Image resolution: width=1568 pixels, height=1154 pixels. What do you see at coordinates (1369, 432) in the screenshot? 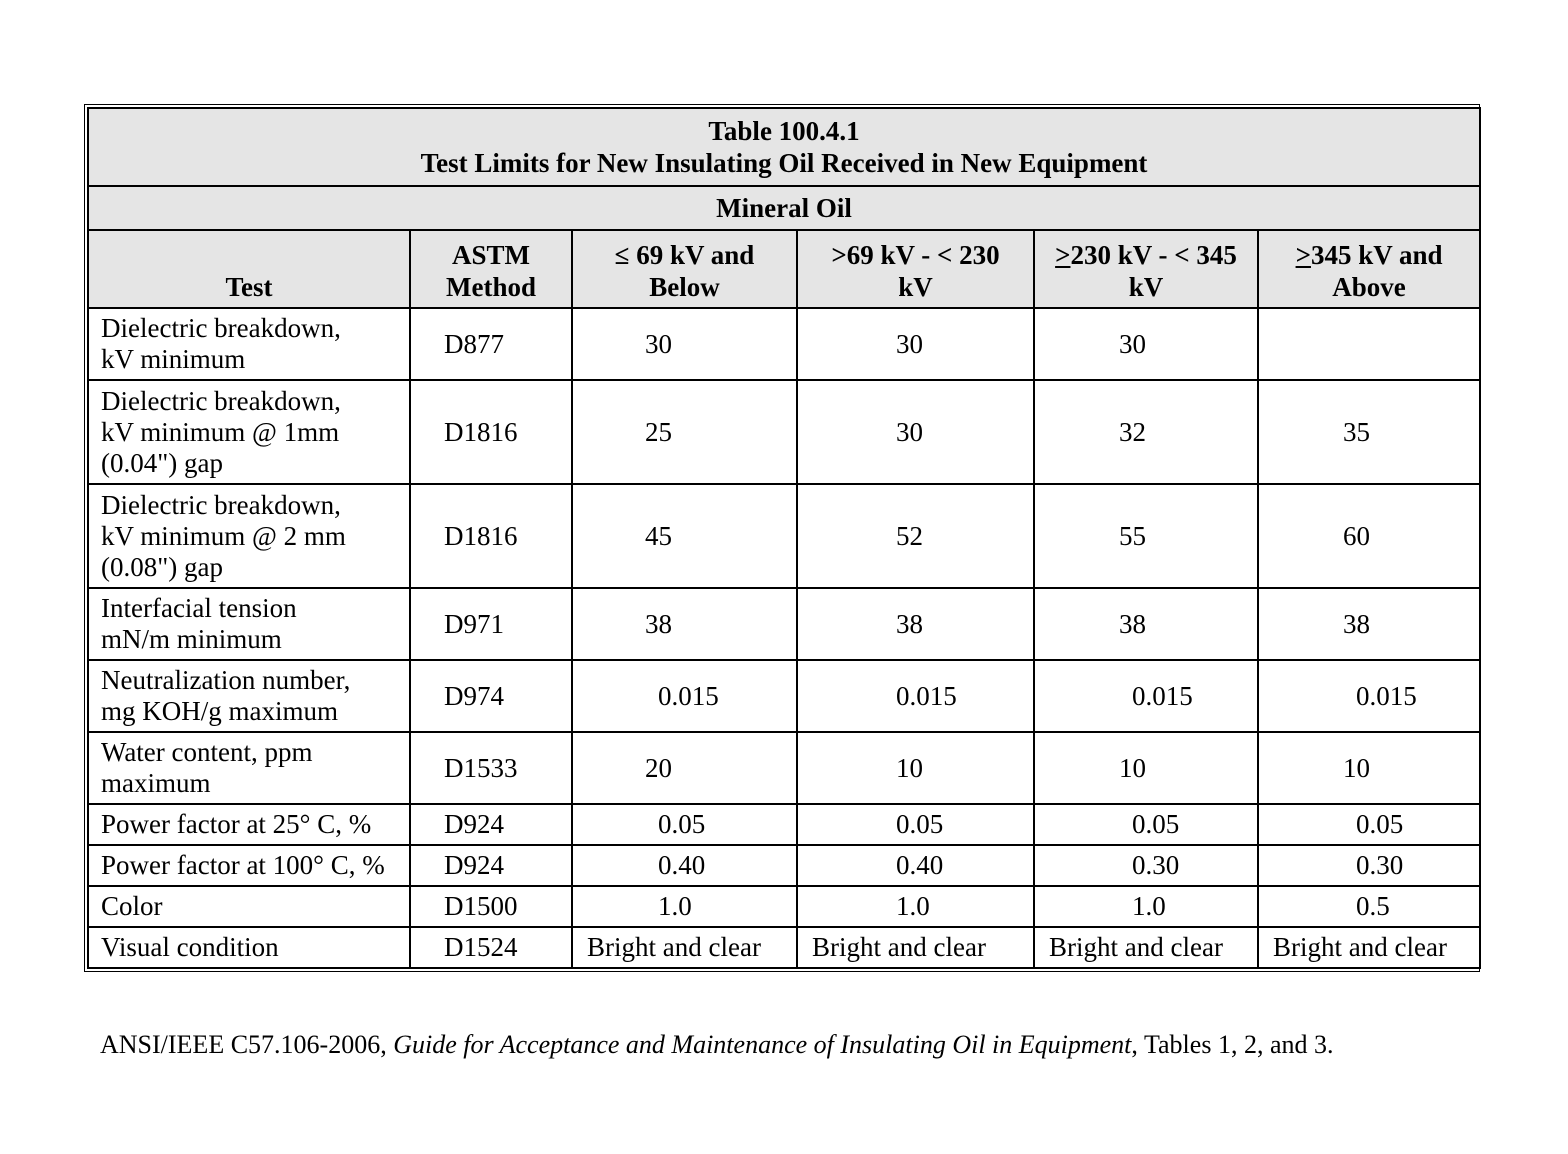
I see `limit-value-cell: 35` at bounding box center [1369, 432].